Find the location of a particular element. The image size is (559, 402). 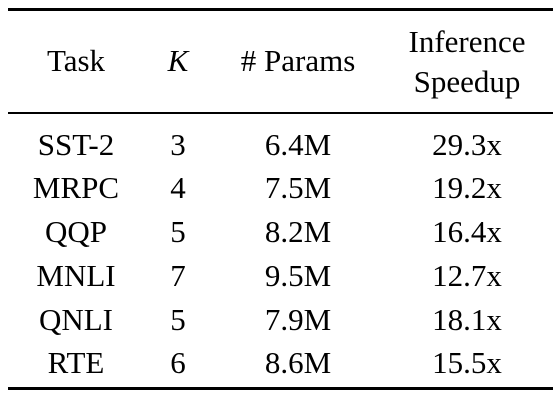

cell-params: 8.6M is located at coordinates (298, 362).